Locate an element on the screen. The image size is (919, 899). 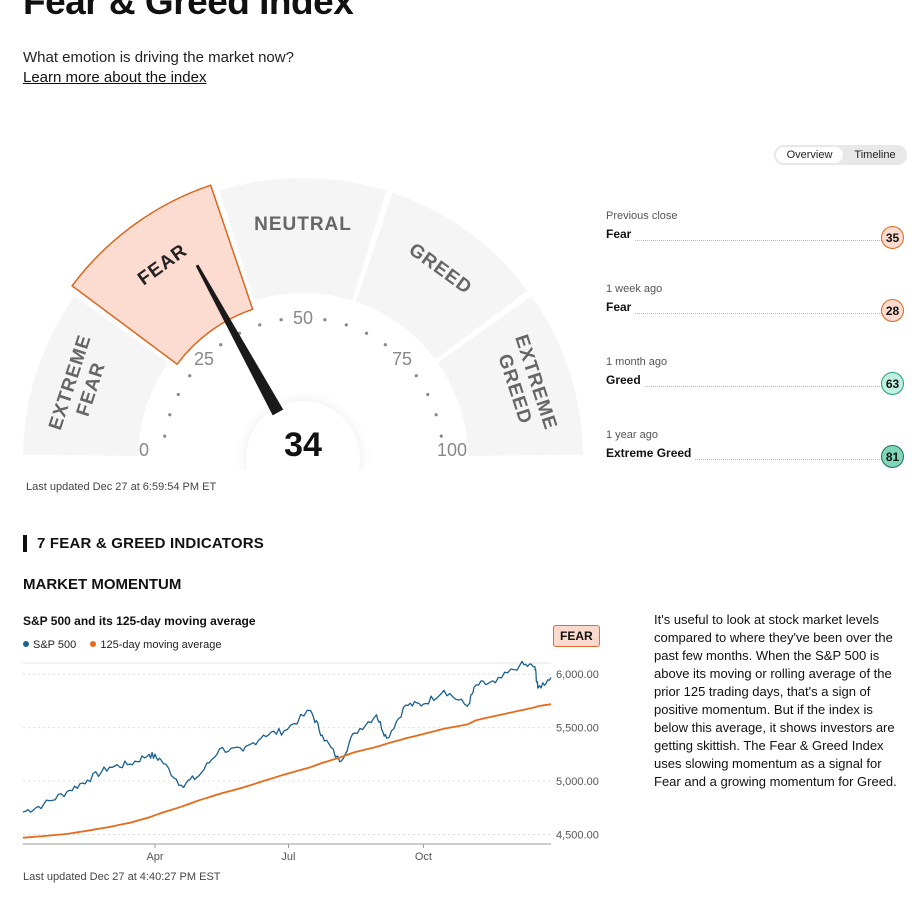
history-rating: Extreme Greed is located at coordinates (651, 453).